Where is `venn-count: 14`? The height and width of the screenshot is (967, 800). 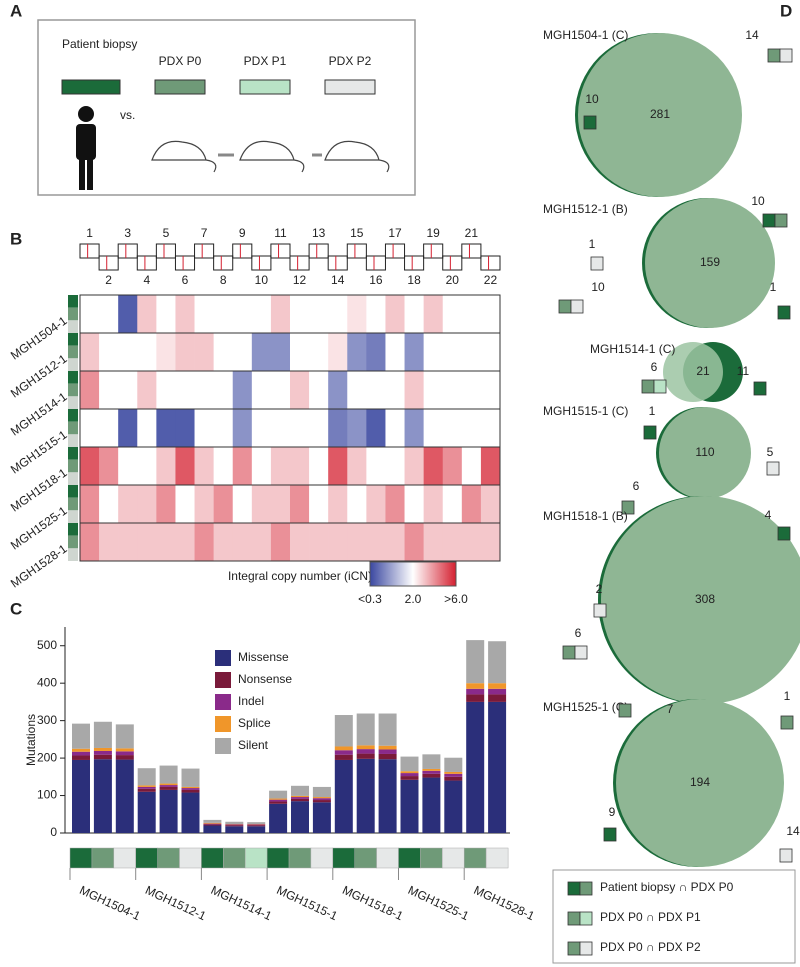 venn-count: 14 is located at coordinates (752, 35).